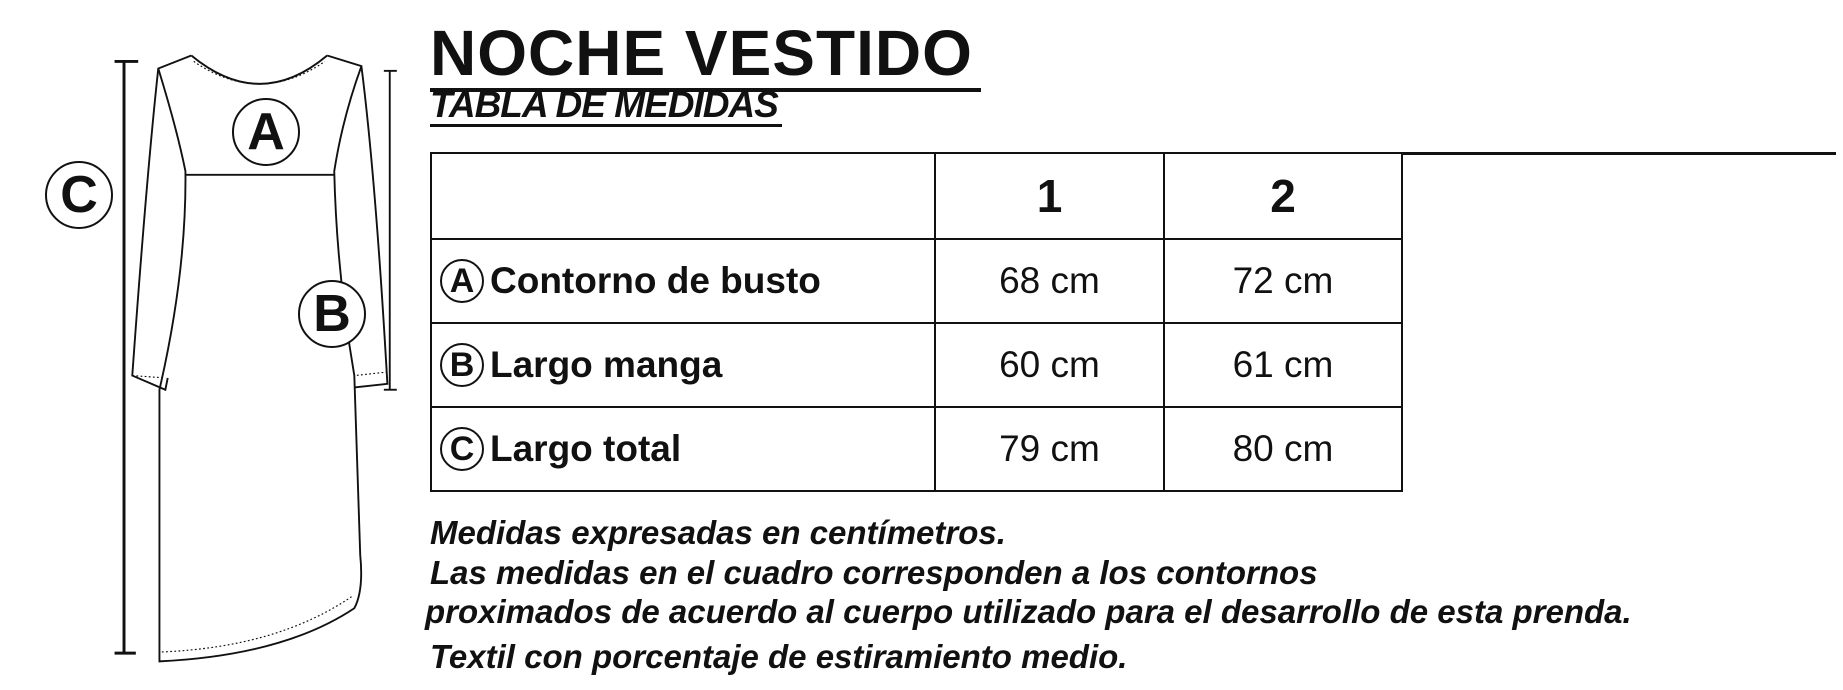 The width and height of the screenshot is (1843, 690). Describe the element at coordinates (332, 314) in the screenshot. I see `marker-b: B` at that location.